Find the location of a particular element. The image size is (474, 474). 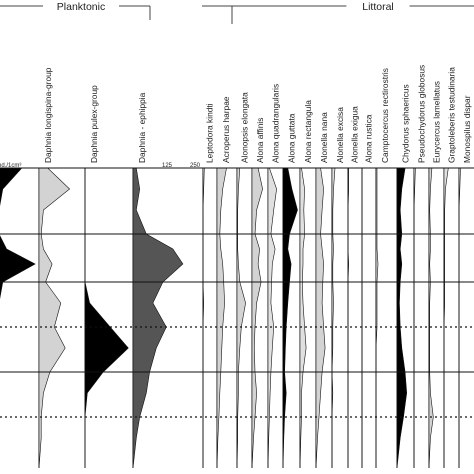

series-name-label: Alonella nana is located at coordinates (324, 137).